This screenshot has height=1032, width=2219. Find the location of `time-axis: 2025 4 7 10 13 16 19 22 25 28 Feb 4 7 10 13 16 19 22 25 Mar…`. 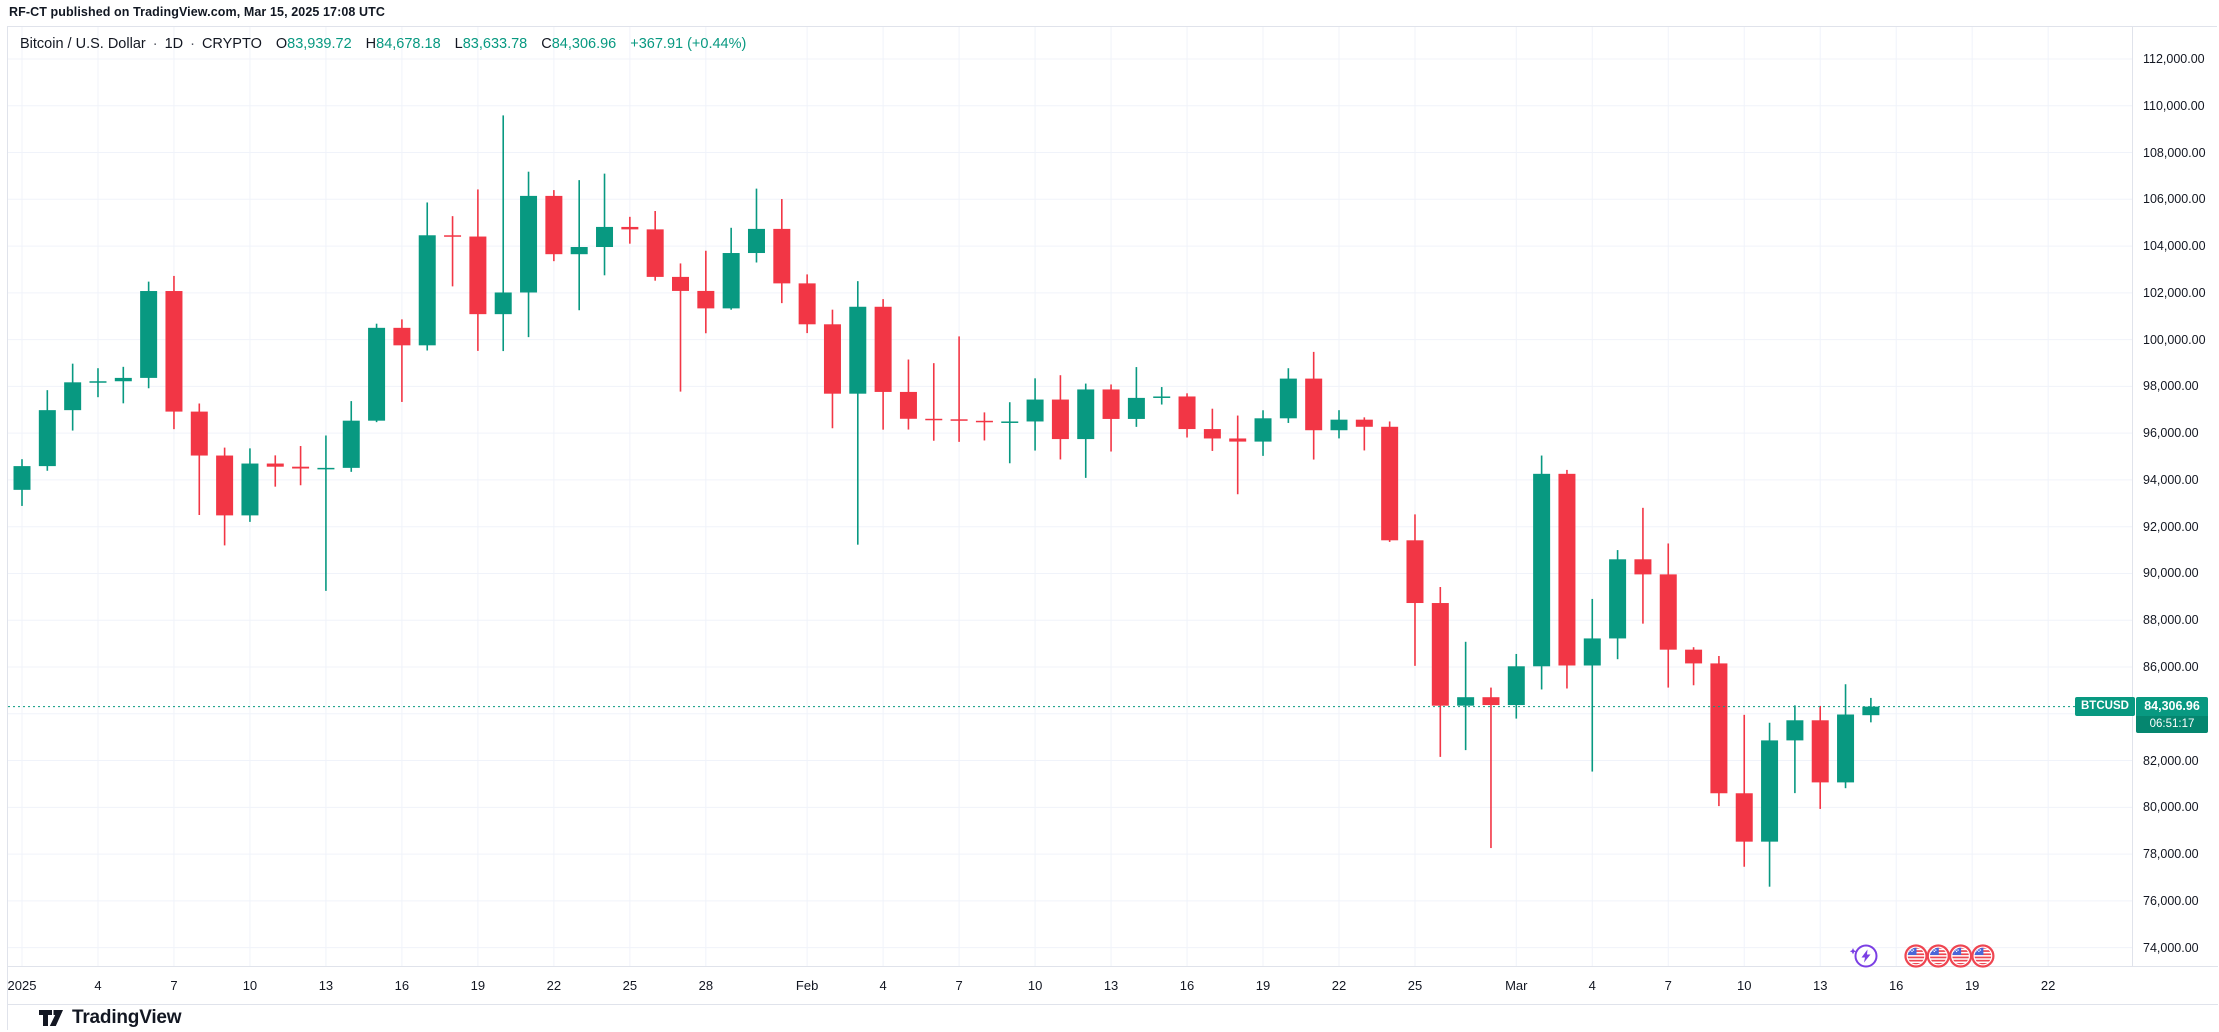

time-axis: 2025 4 7 10 13 16 19 22 25 28 Feb 4 7 10 13 16 19 22 25 Mar… is located at coordinates (1113, 985).